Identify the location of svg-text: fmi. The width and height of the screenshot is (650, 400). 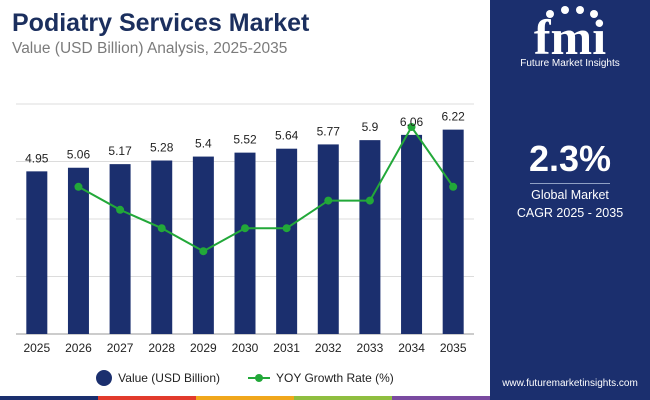
(570, 37).